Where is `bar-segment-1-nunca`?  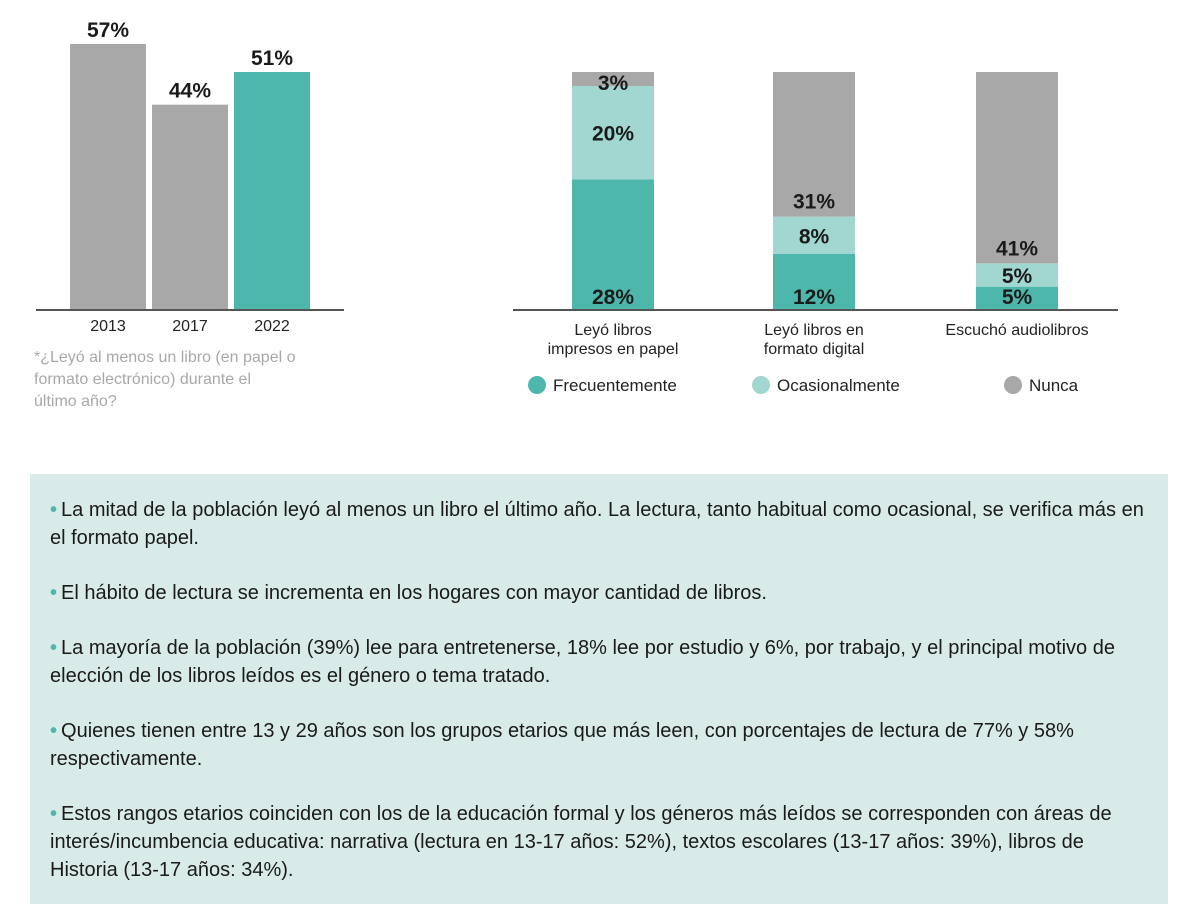 bar-segment-1-nunca is located at coordinates (613, 79).